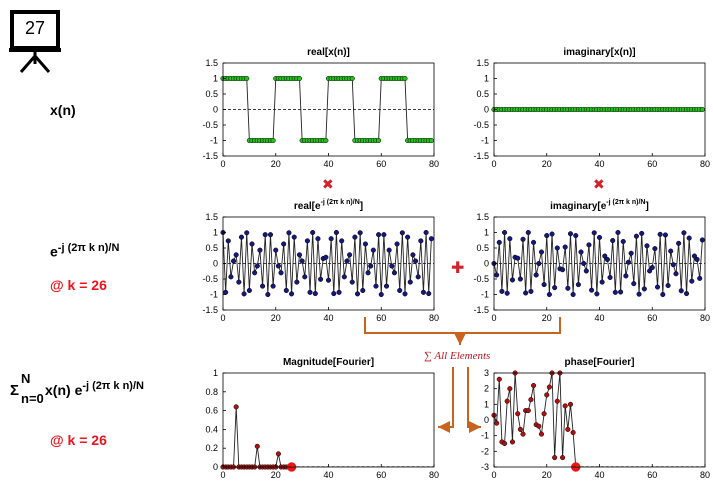 This screenshot has width=713, height=489. I want to click on plot-title-base: real[e, so click(307, 206).